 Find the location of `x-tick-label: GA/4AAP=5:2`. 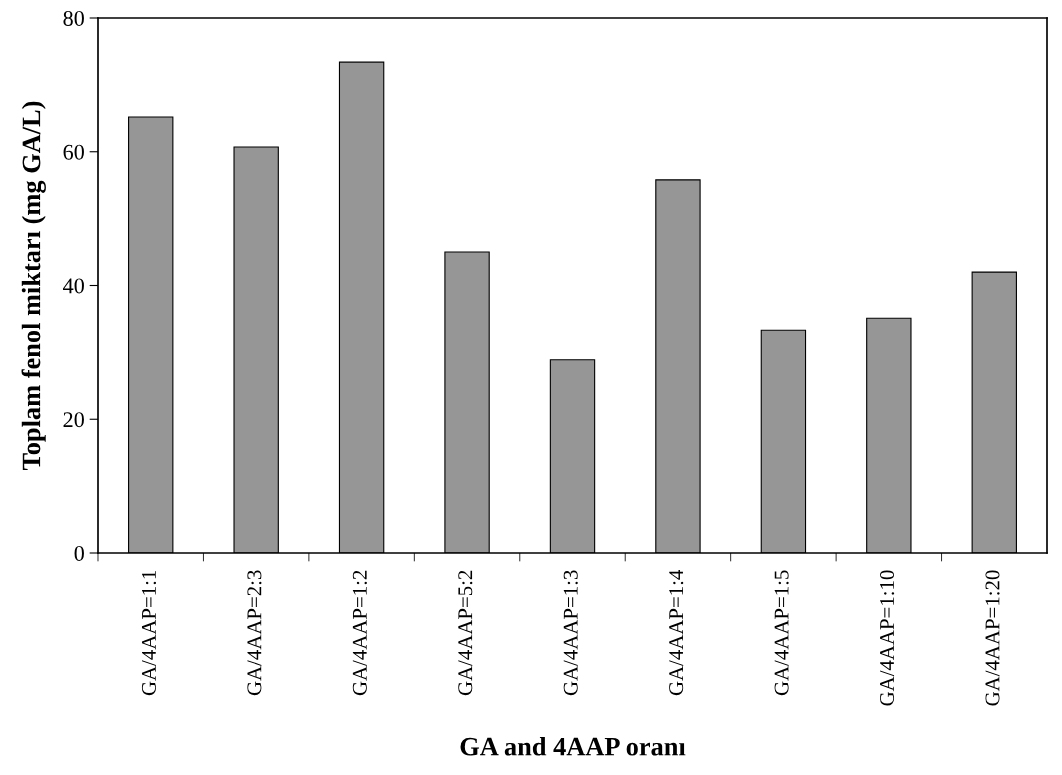

x-tick-label: GA/4AAP=5:2 is located at coordinates (465, 633).